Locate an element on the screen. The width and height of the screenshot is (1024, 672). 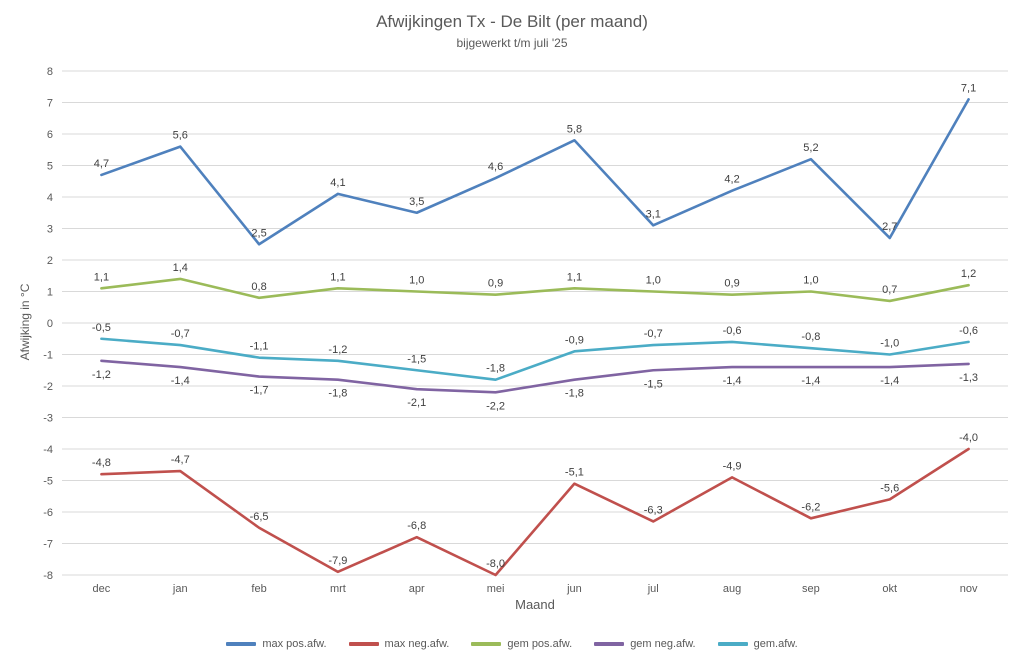
data-label-gem-neg-afw: -1,3 is located at coordinates (968, 378).